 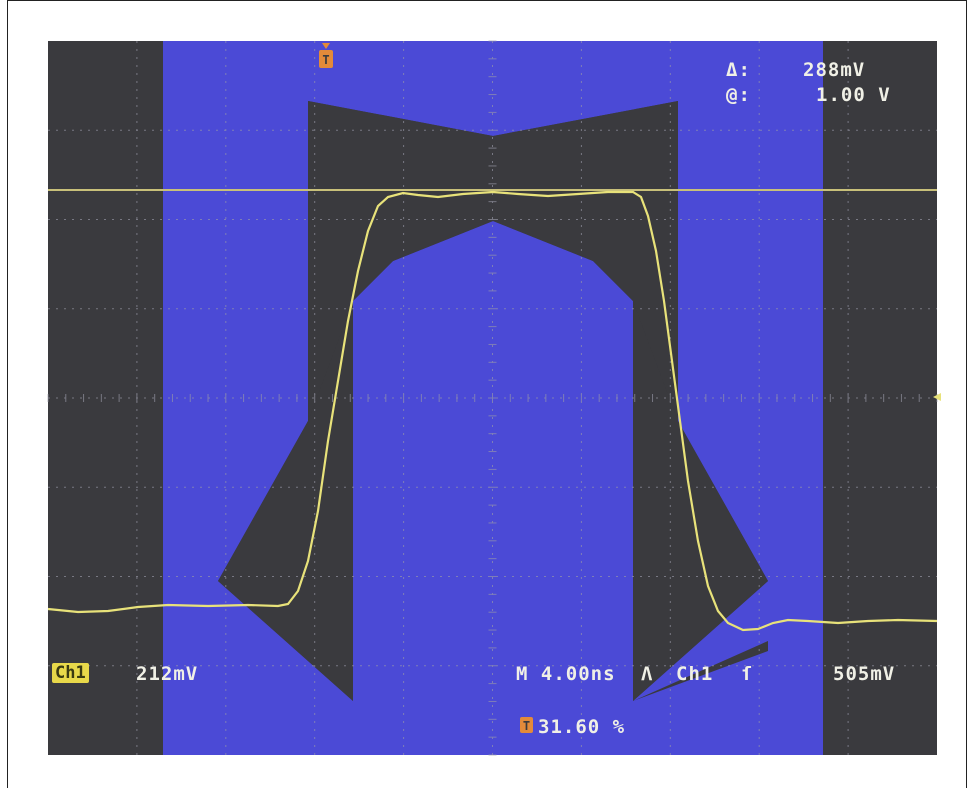 I want to click on keepout-mid, so click(x=493, y=311).